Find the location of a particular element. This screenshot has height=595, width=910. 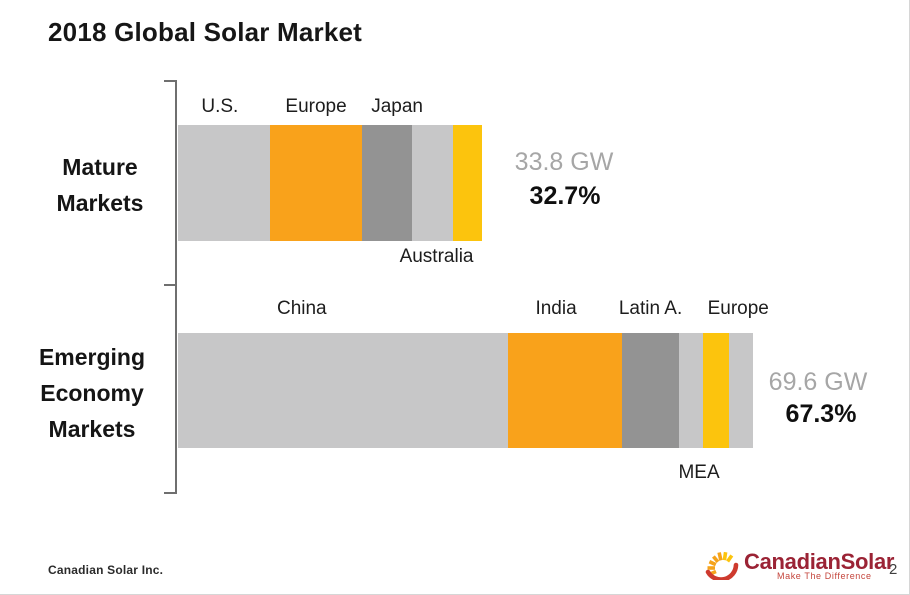

segment-emerging-china is located at coordinates (343, 390).